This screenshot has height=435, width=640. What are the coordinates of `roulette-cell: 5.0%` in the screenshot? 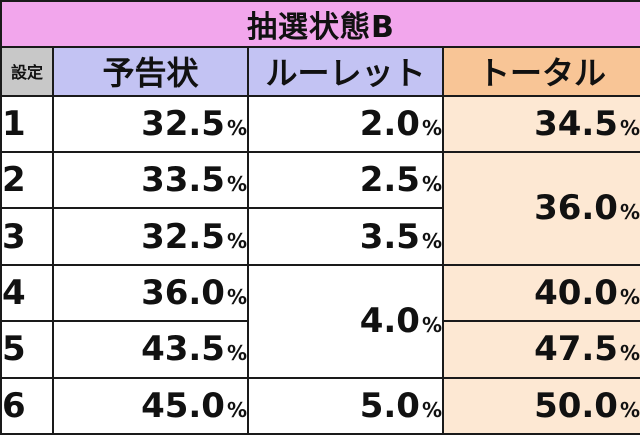 It's located at (345, 405).